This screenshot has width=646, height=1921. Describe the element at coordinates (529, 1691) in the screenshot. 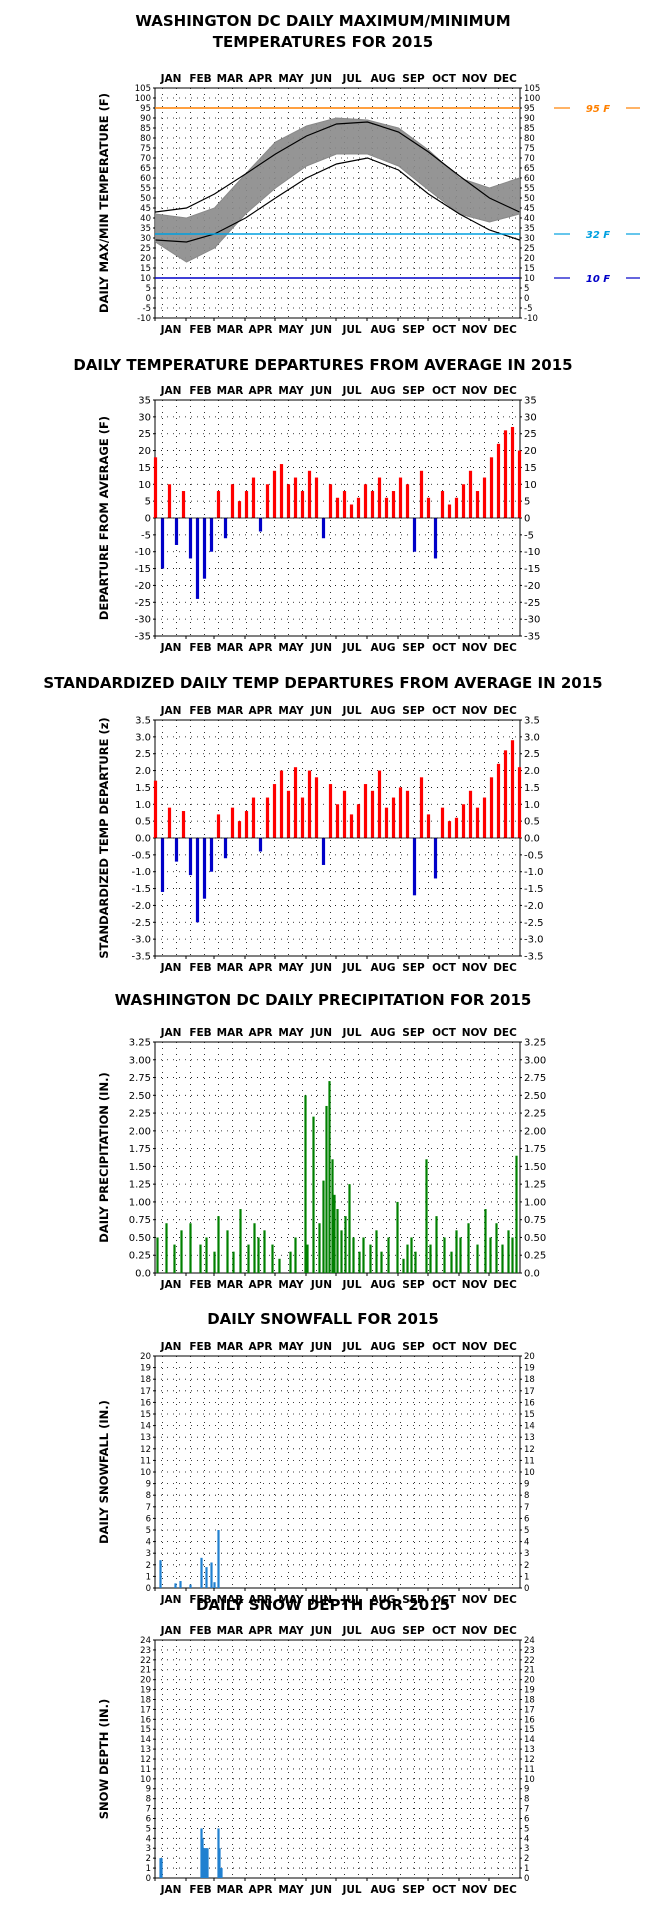

I see `y-tick-label-right: 19` at that location.